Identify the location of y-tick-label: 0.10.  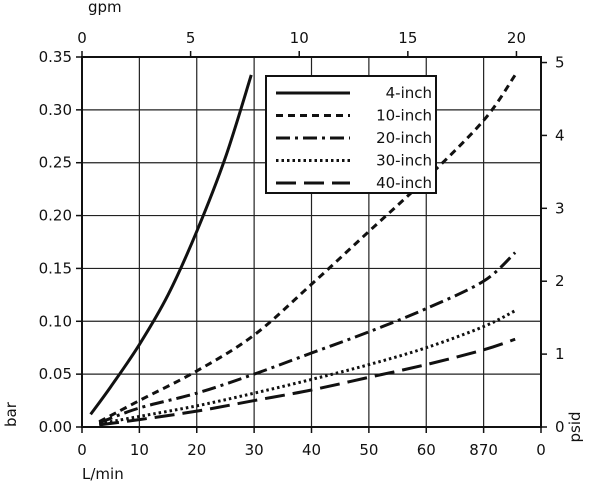
(55, 321).